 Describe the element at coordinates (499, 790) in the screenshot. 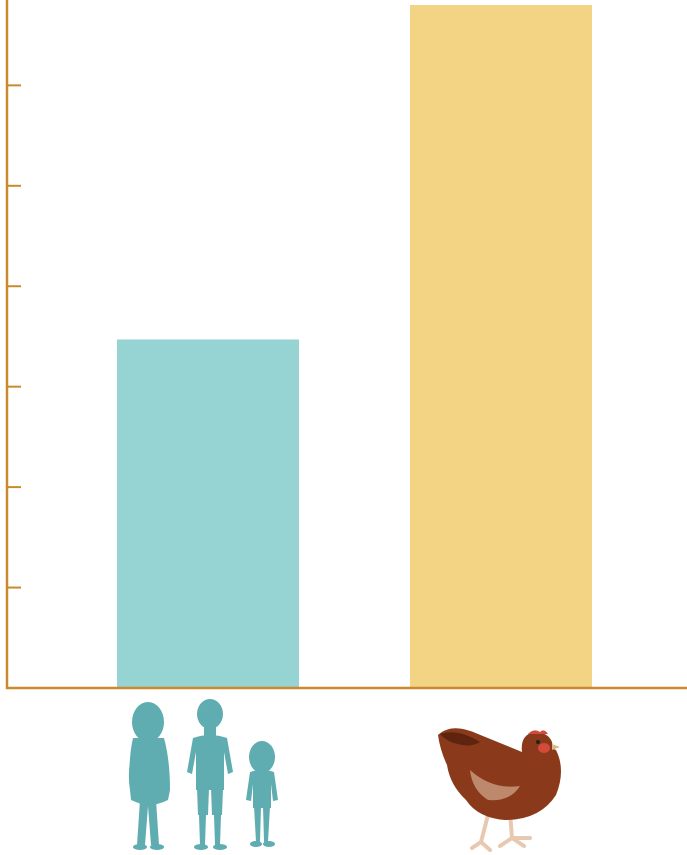

I see `hen-icon` at that location.